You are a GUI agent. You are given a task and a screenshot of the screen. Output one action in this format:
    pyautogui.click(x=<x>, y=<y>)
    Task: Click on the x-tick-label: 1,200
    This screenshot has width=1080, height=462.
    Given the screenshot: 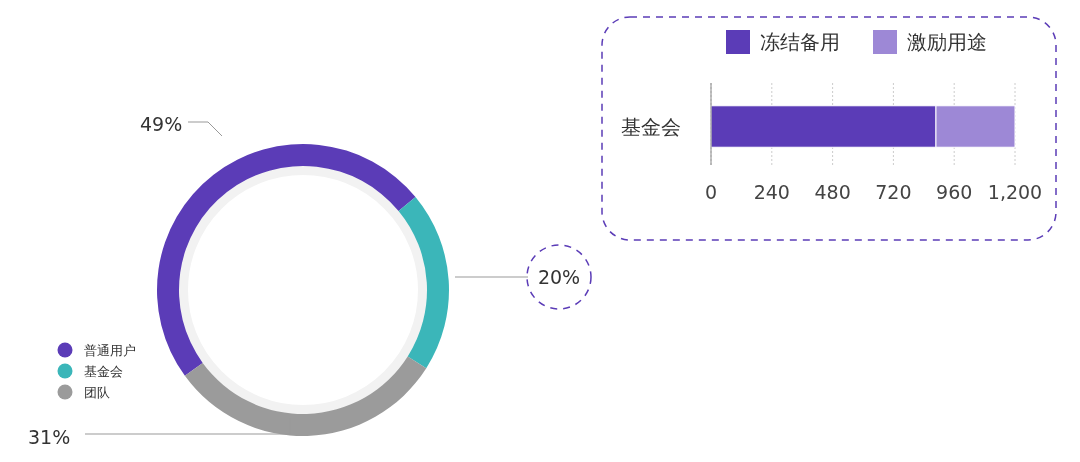 What is the action you would take?
    pyautogui.click(x=1015, y=191)
    